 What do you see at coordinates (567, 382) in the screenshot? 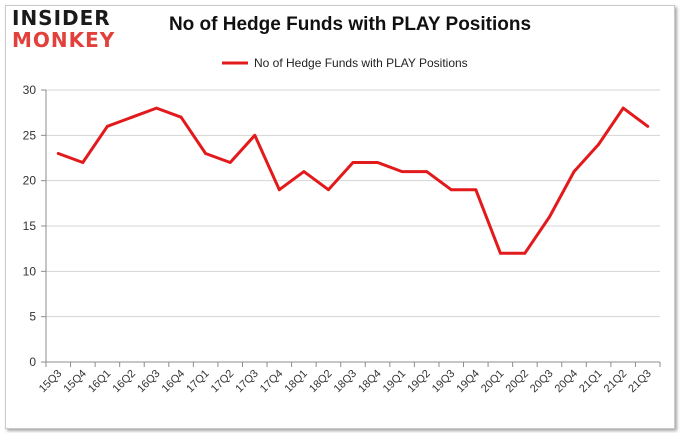
I see `x-tick-label: 20Q4` at bounding box center [567, 382].